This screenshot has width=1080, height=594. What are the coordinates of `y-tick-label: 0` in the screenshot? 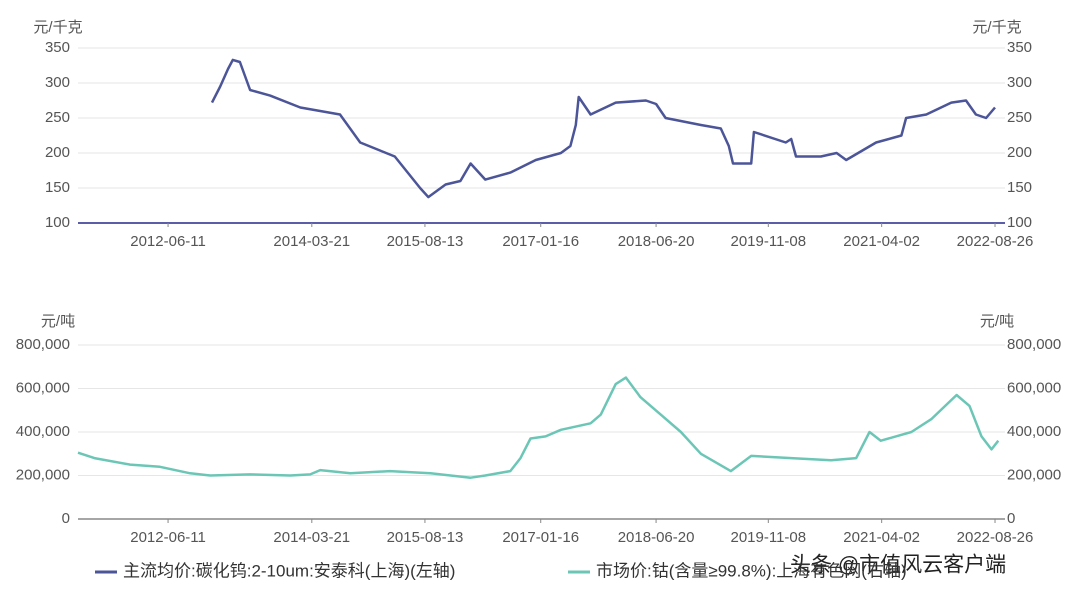 It's located at (66, 518).